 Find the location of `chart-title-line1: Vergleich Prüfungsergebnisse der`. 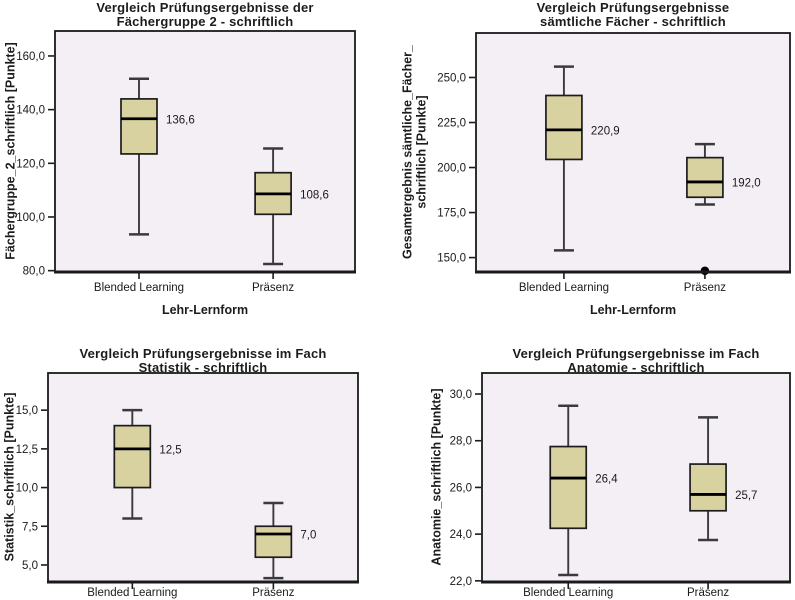

chart-title-line1: Vergleich Prüfungsergebnisse der is located at coordinates (205, 7).